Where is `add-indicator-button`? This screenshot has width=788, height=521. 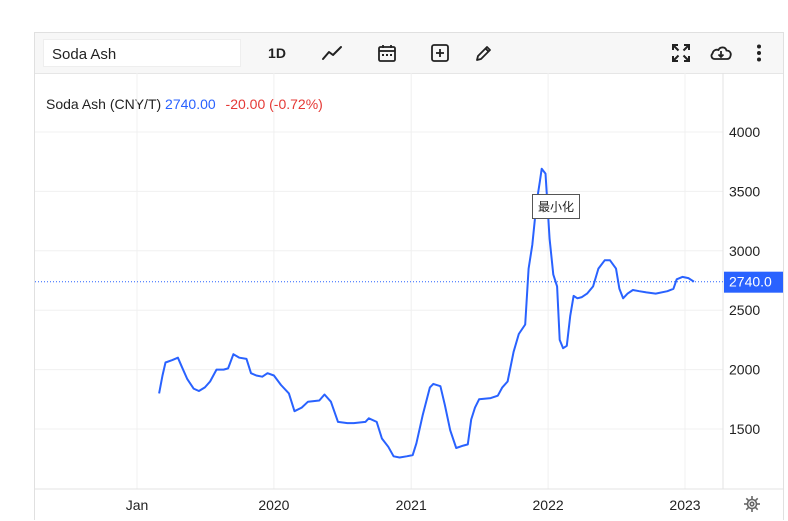
add-indicator-button is located at coordinates (440, 53).